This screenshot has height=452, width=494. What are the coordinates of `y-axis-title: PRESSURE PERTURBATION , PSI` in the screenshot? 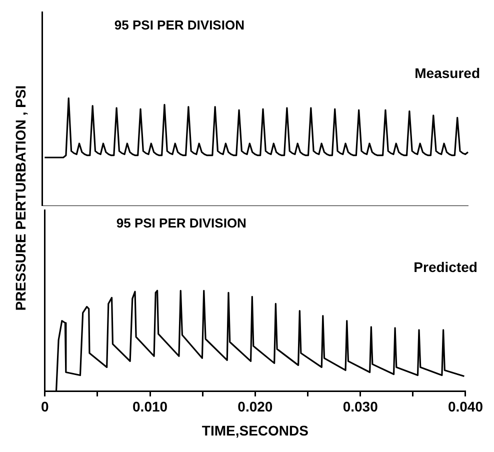 It's located at (21, 198).